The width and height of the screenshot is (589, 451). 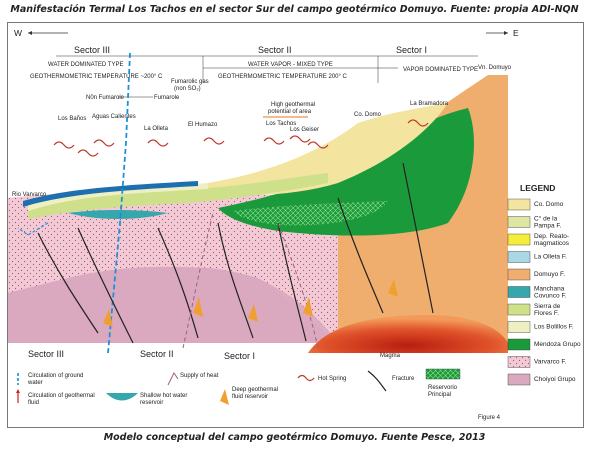 What do you see at coordinates (549, 289) in the screenshot?
I see `legend-label: Manchana` at bounding box center [549, 289].